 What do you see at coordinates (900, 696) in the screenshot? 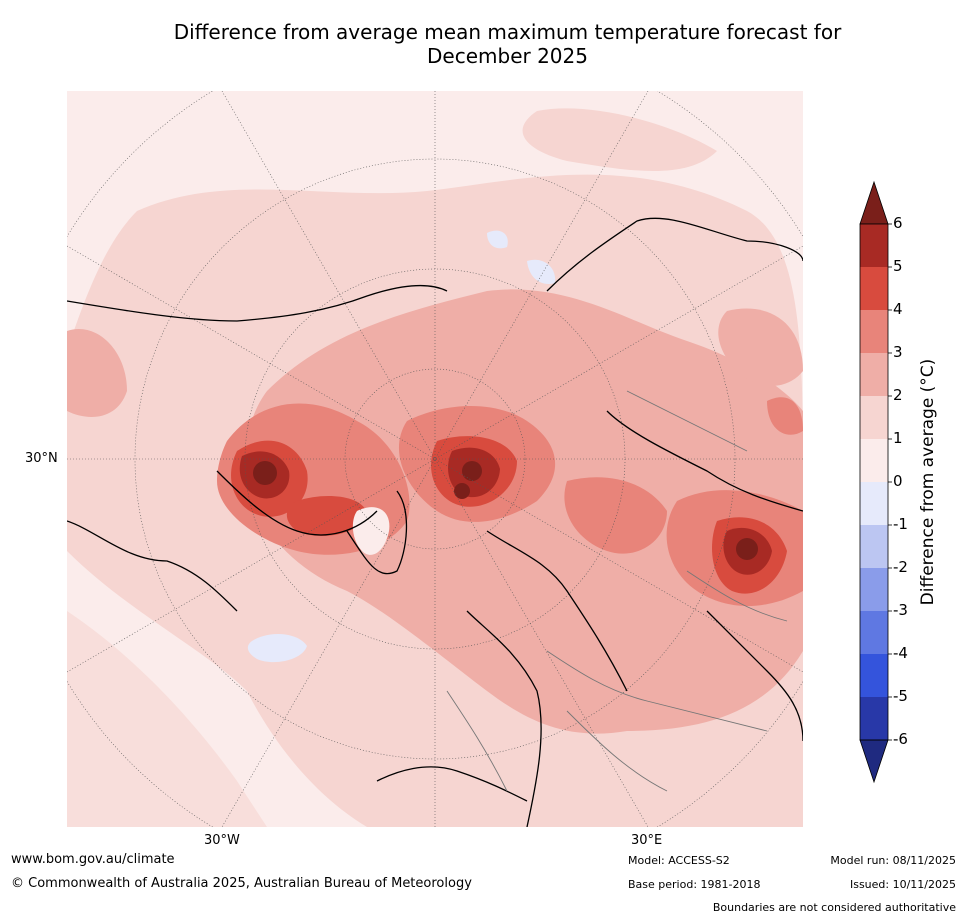
I see `colorbar-tick-label: -5` at bounding box center [900, 696].